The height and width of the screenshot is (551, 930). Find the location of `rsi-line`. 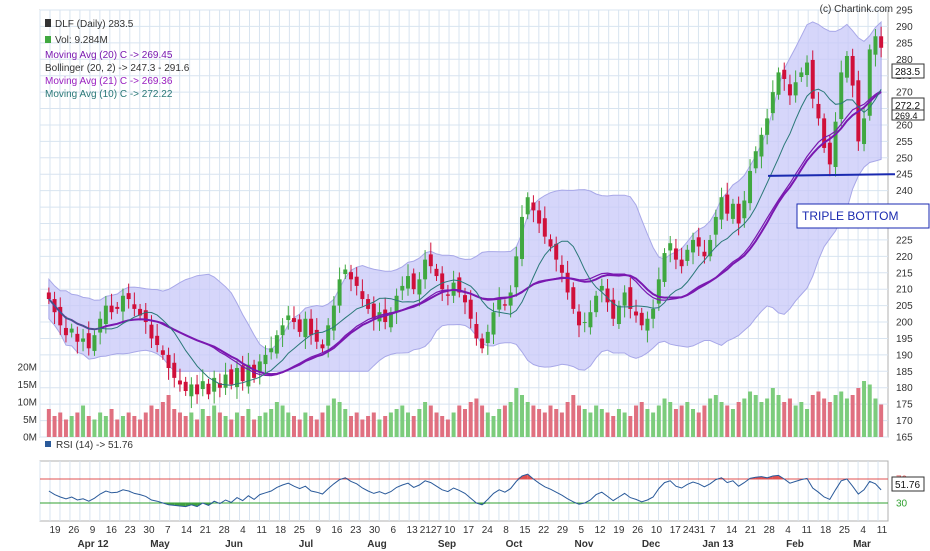

rsi-line is located at coordinates (465, 490).